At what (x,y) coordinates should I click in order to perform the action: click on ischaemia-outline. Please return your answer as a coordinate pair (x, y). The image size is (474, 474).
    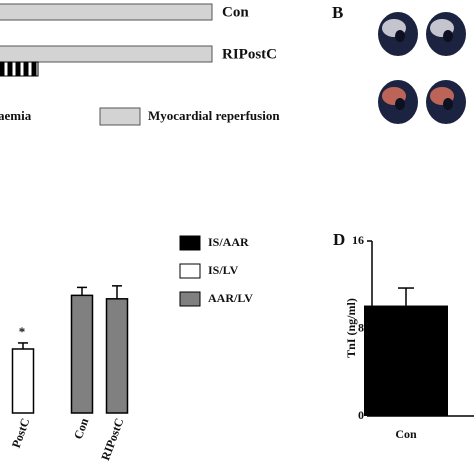
    Looking at the image, I should click on (19, 69).